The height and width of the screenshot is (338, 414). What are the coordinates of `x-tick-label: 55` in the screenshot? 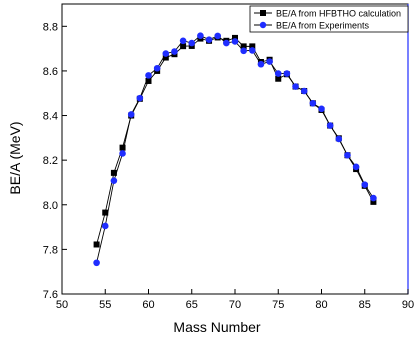 It's located at (105, 305).